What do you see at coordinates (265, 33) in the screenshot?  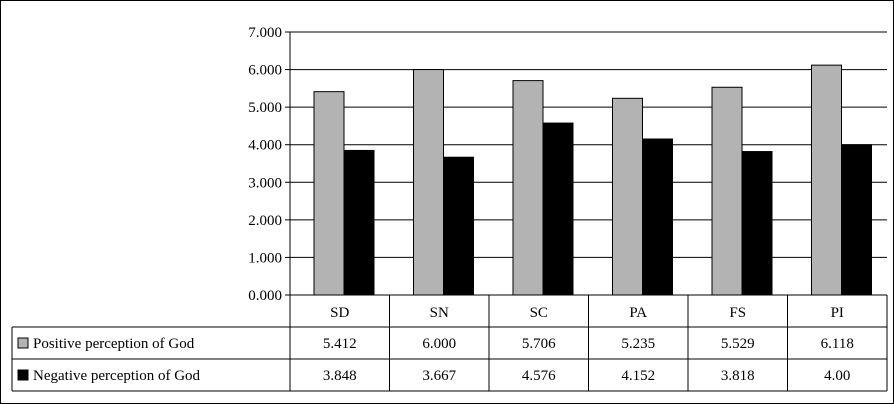 I see `y-tick-label: 7.000` at bounding box center [265, 33].